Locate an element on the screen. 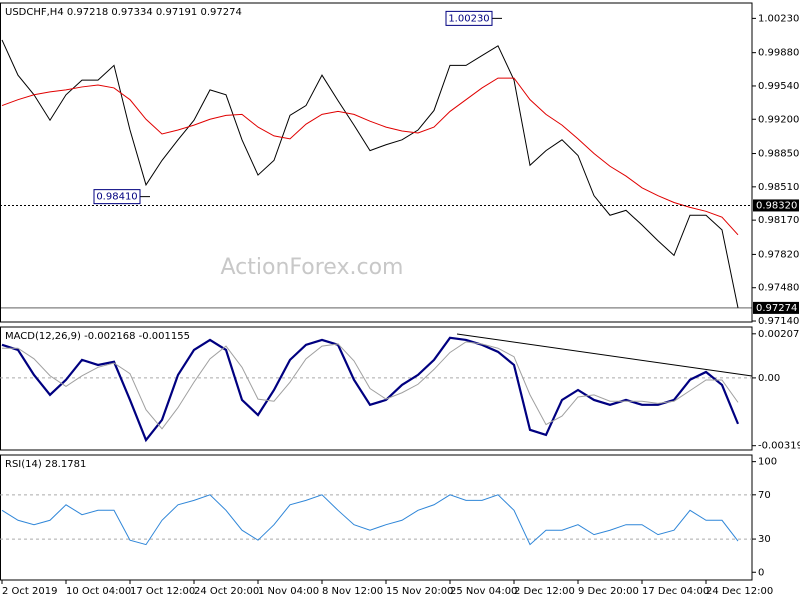  annotation-label: 1.00230 is located at coordinates (468, 18).